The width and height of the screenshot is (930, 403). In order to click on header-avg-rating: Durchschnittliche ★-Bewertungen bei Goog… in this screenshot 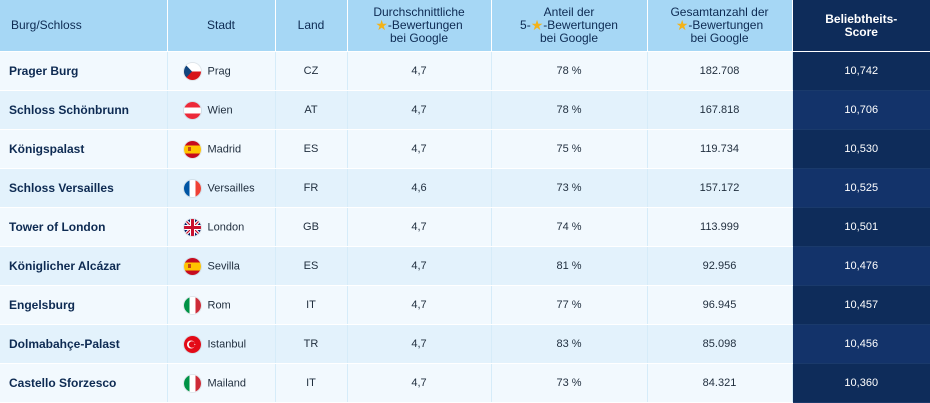, I will do `click(419, 26)`.